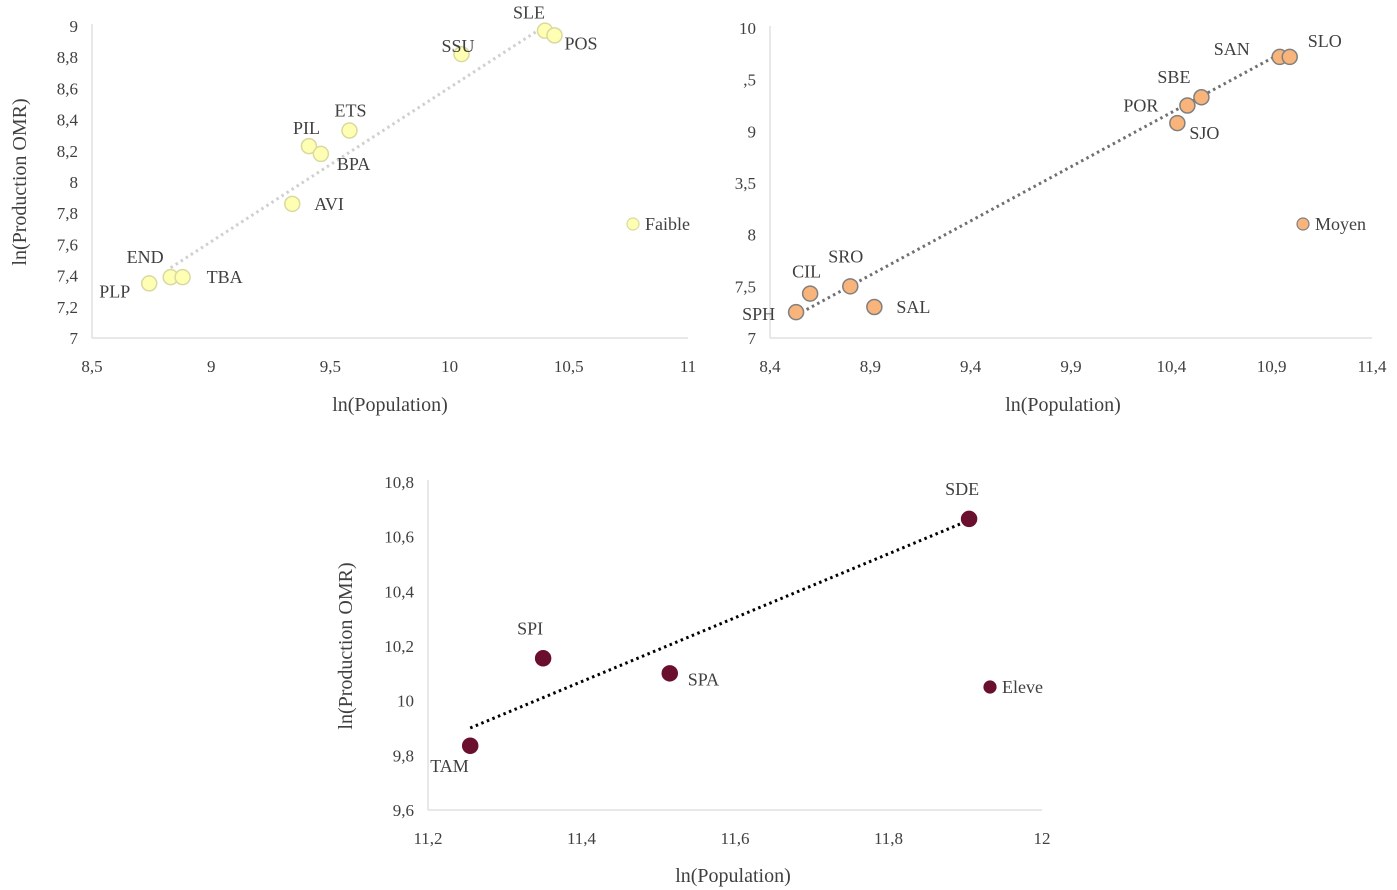 This screenshot has height=890, width=1397. Describe the element at coordinates (749, 80) in the screenshot. I see `y-tick-label: ,5` at that location.